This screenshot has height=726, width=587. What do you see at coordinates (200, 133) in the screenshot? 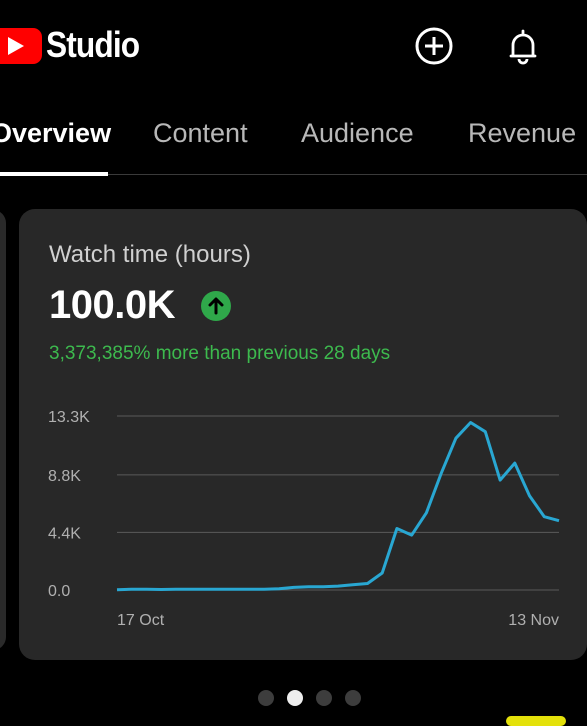
I see `tab-content: Content` at bounding box center [200, 133].